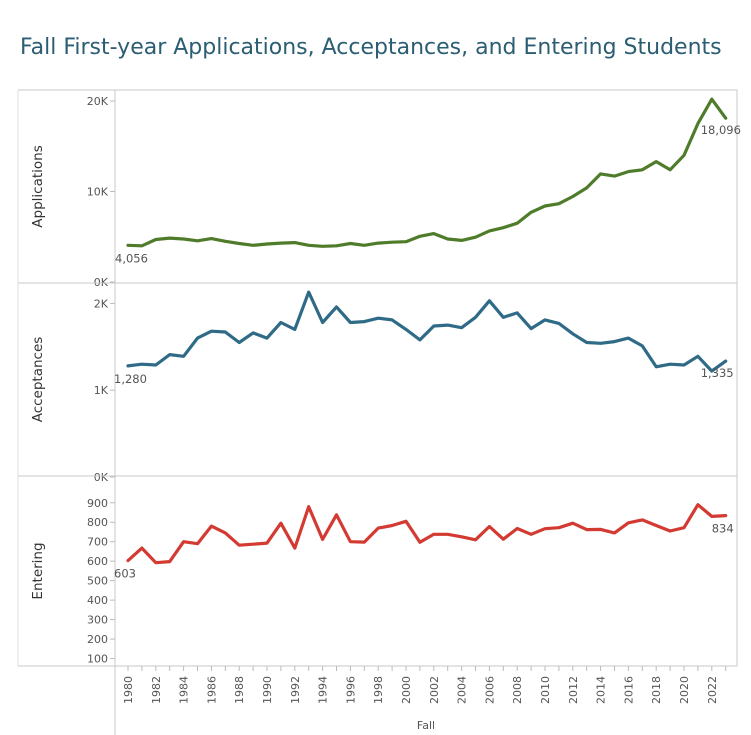  Describe the element at coordinates (131, 258) in the screenshot. I see `applications-start-label: 4,056` at that location.